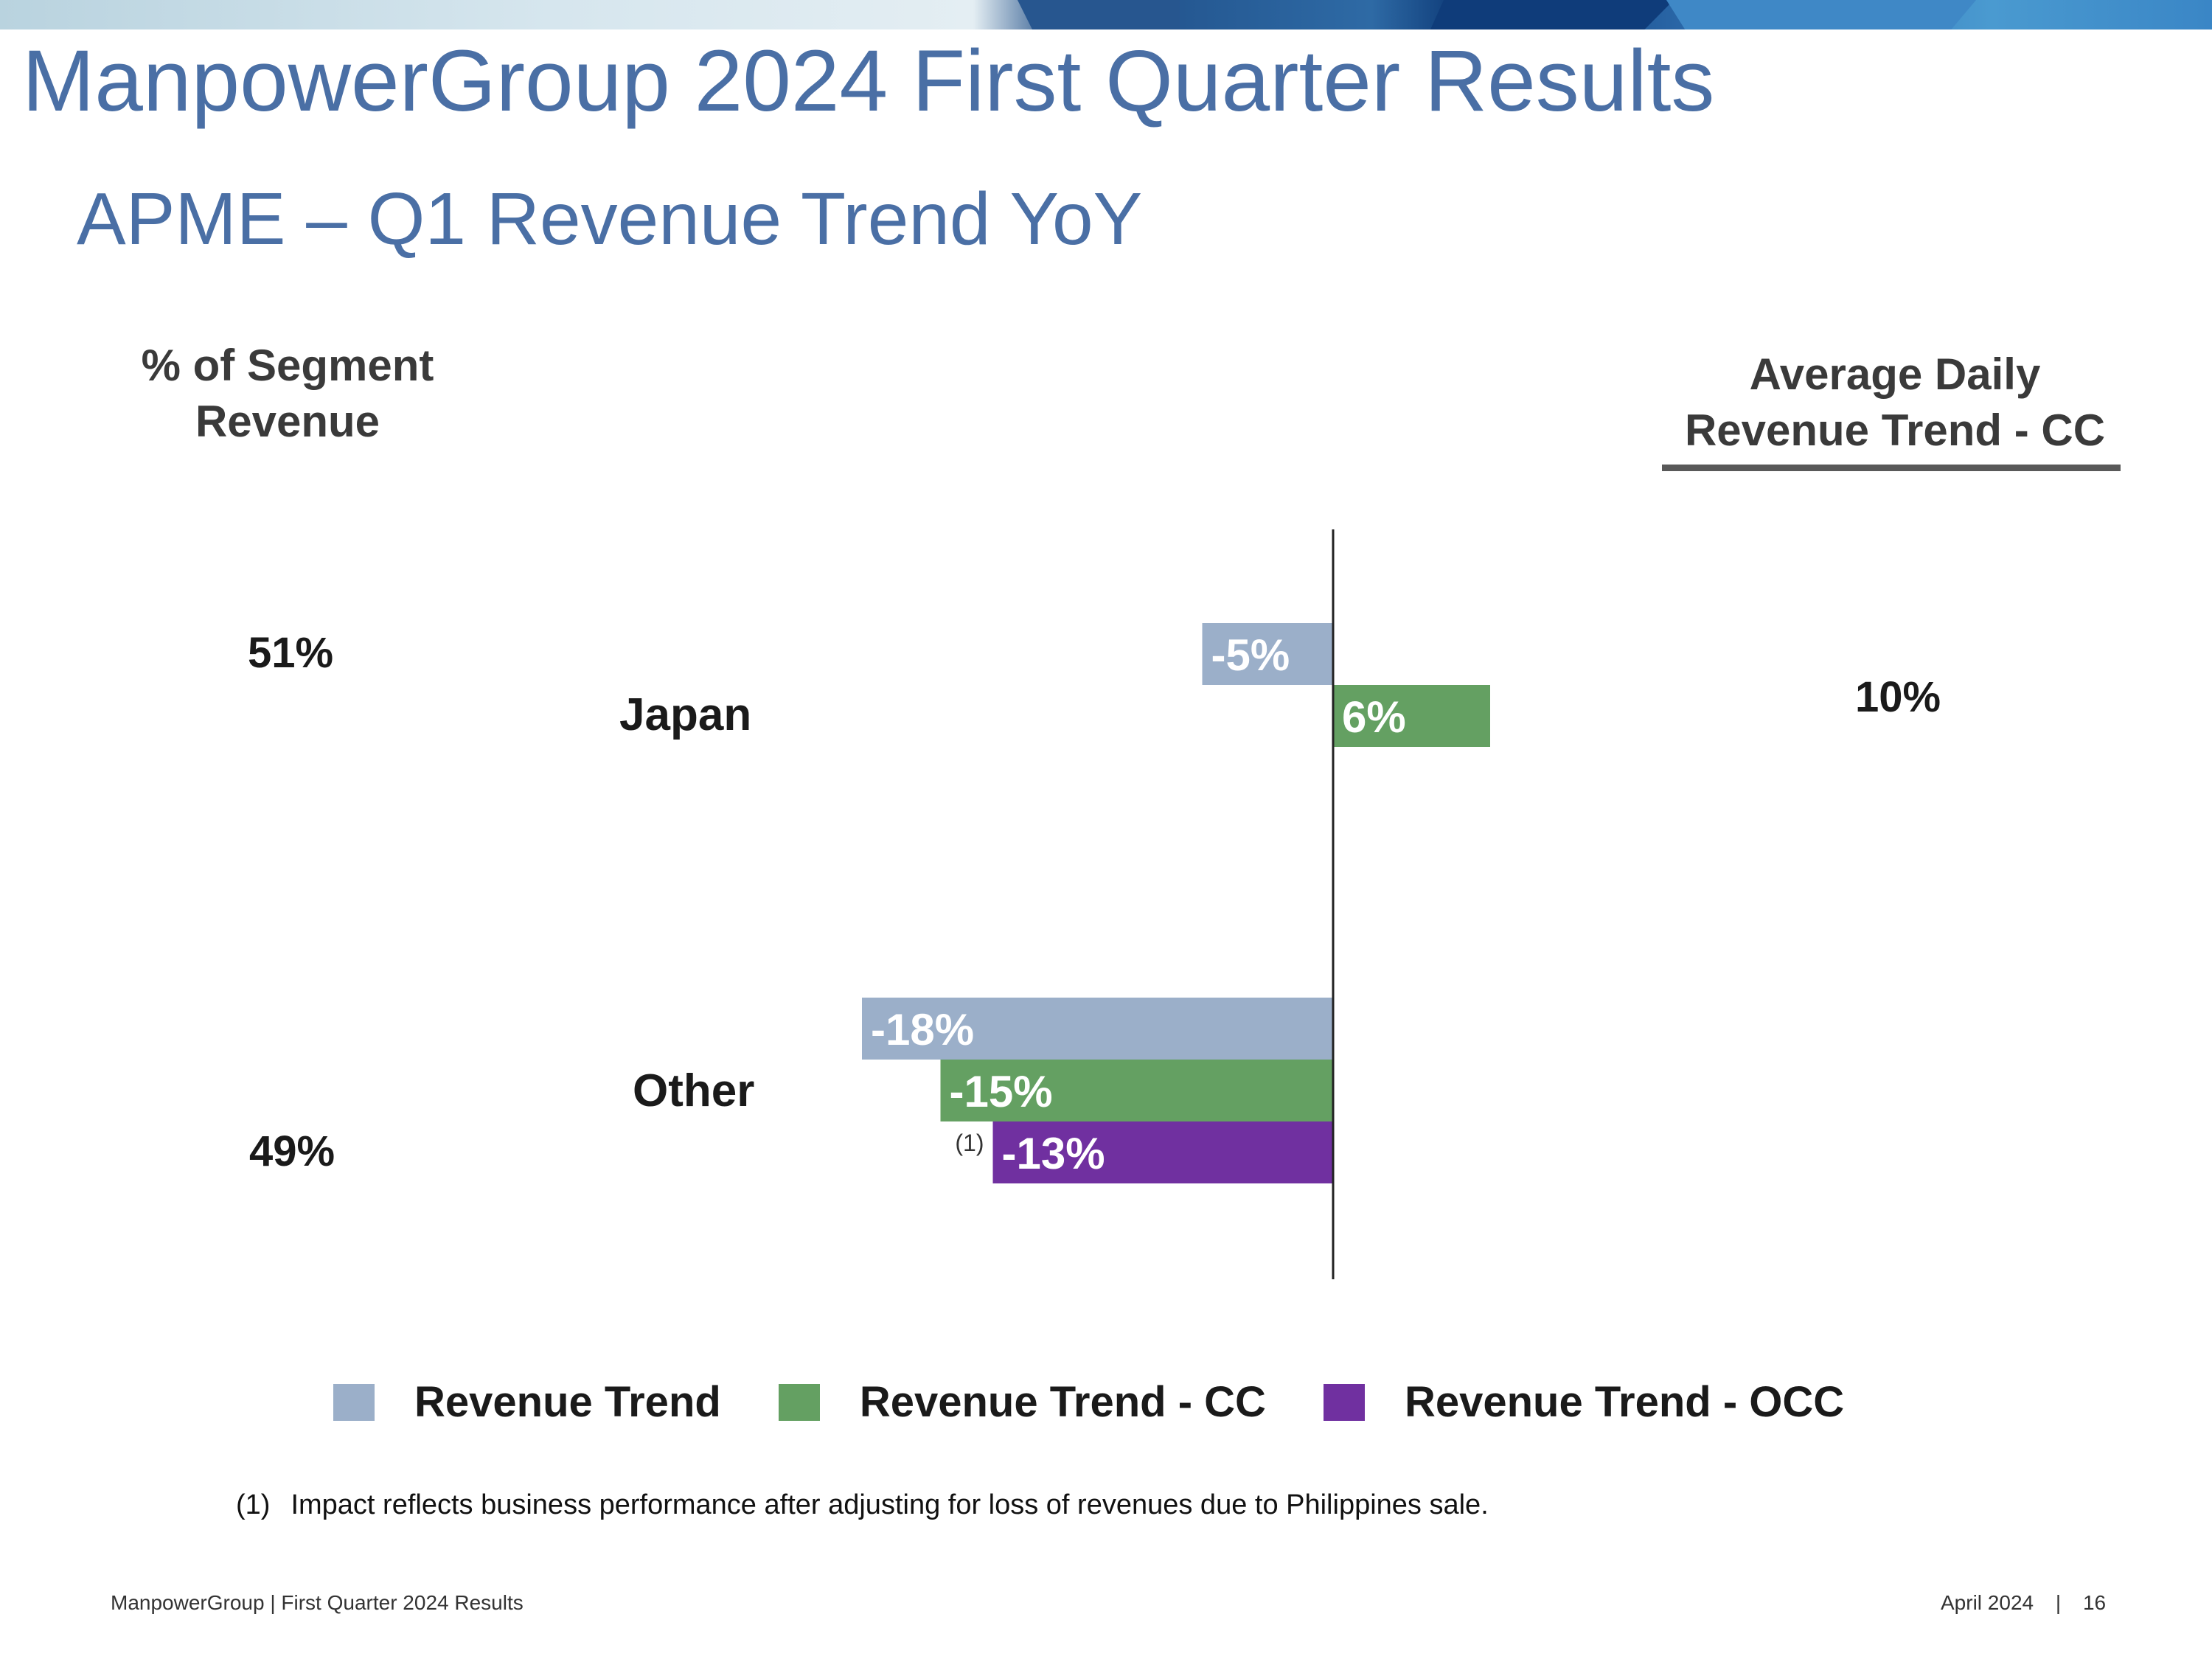 The height and width of the screenshot is (1659, 2212). I want to click on other-segment-share: 49%, so click(292, 1151).